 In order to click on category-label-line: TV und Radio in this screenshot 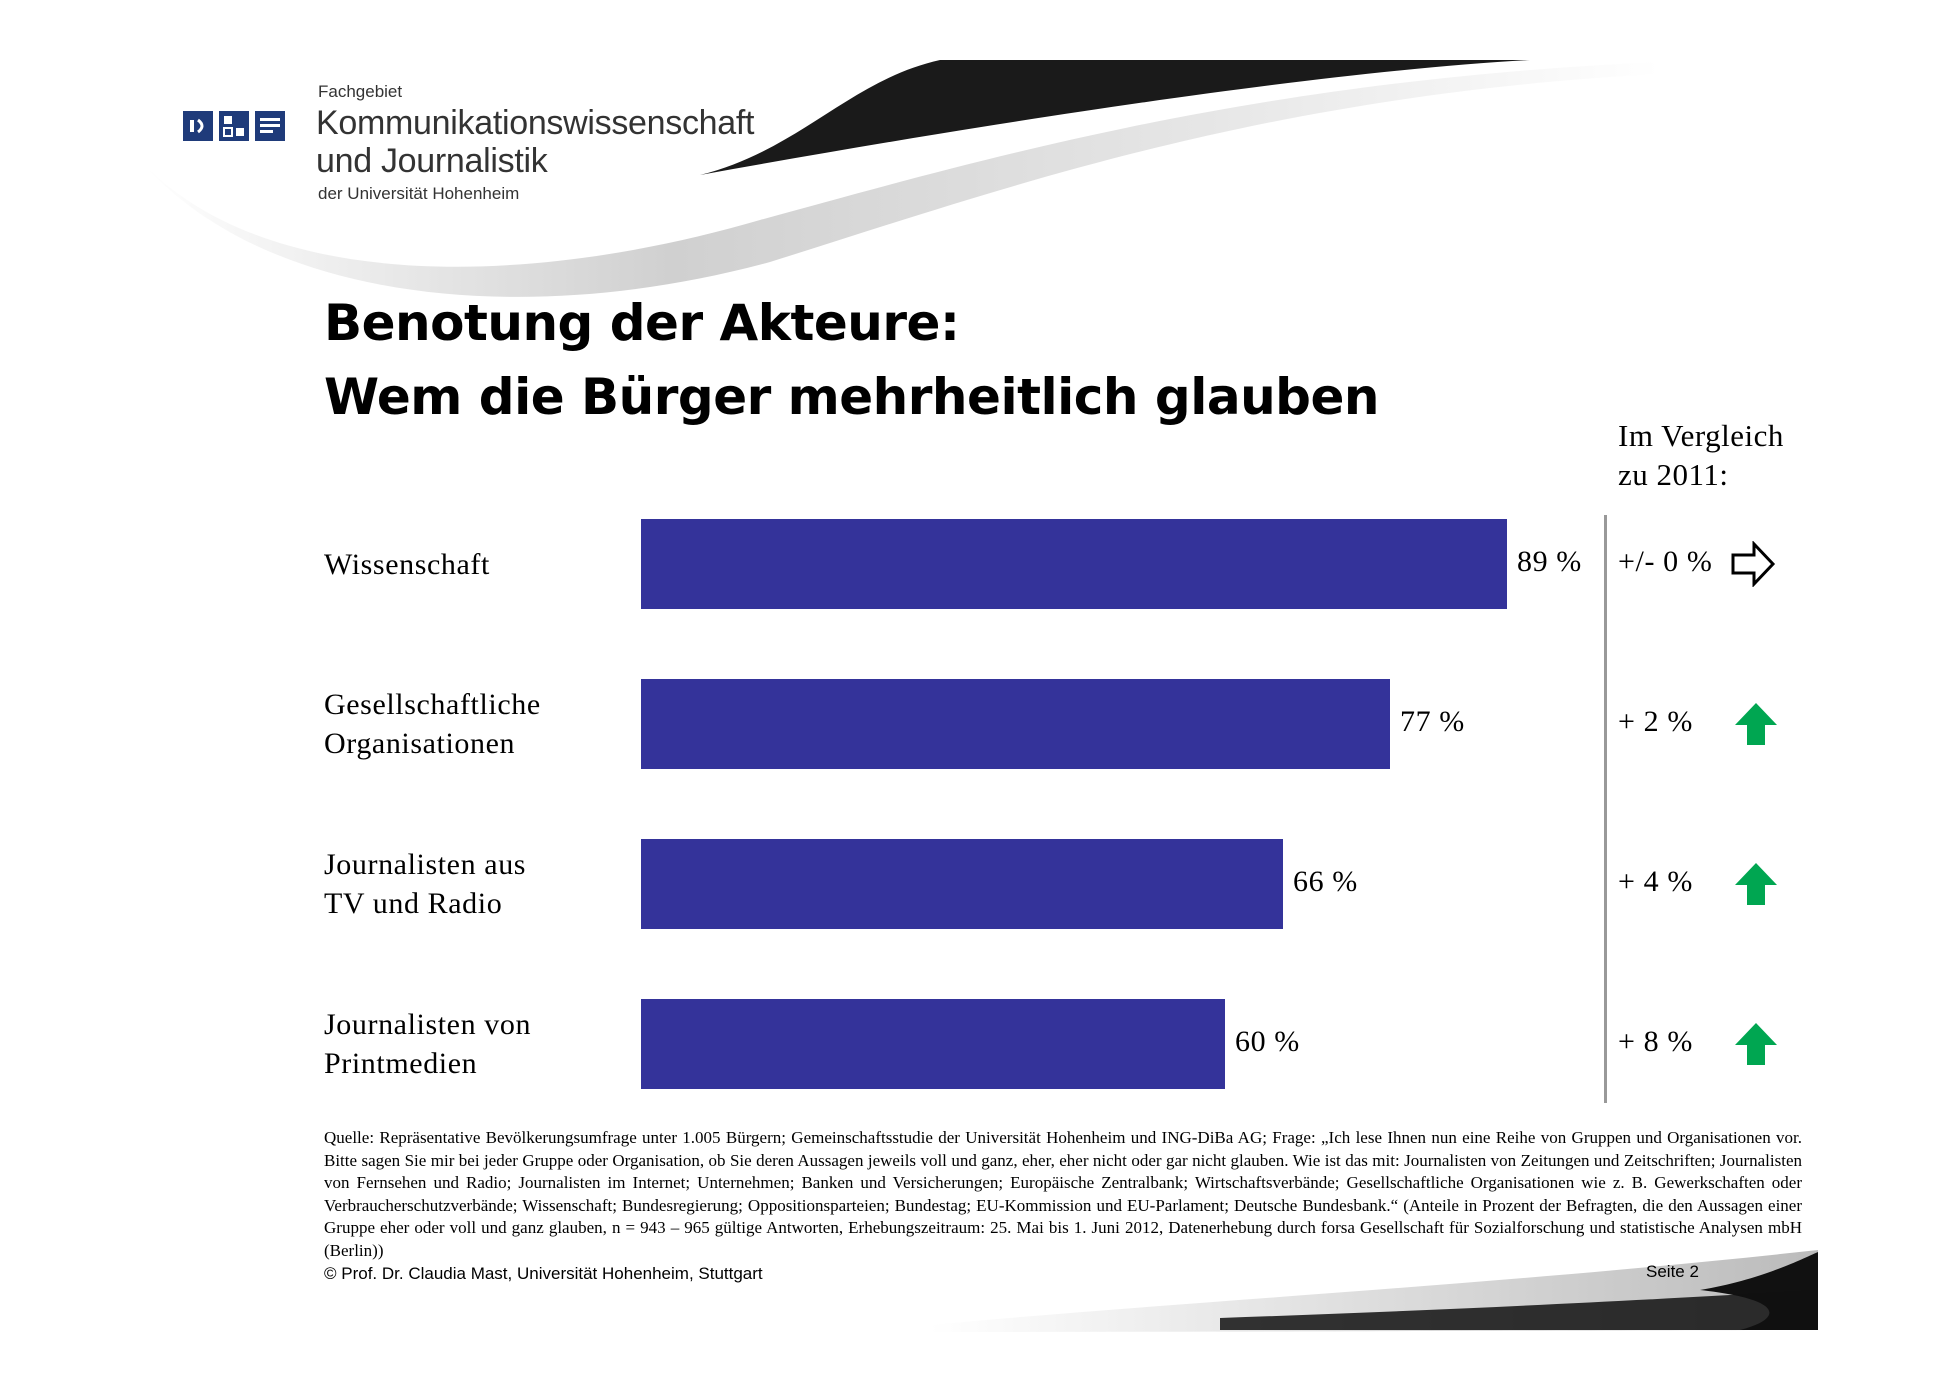, I will do `click(413, 903)`.